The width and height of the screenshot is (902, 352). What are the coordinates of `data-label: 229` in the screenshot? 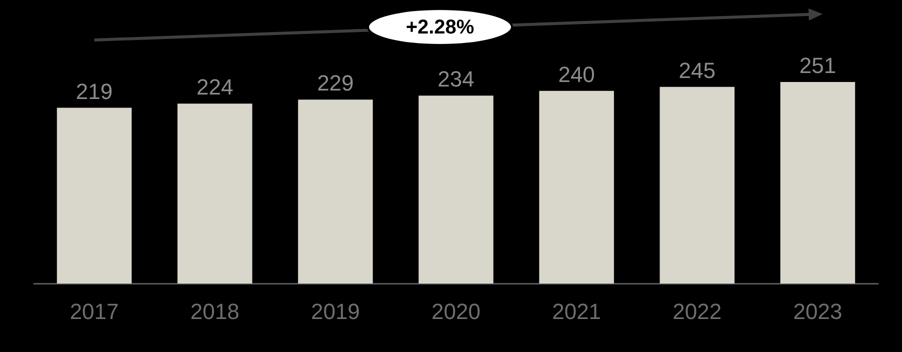 It's located at (335, 83).